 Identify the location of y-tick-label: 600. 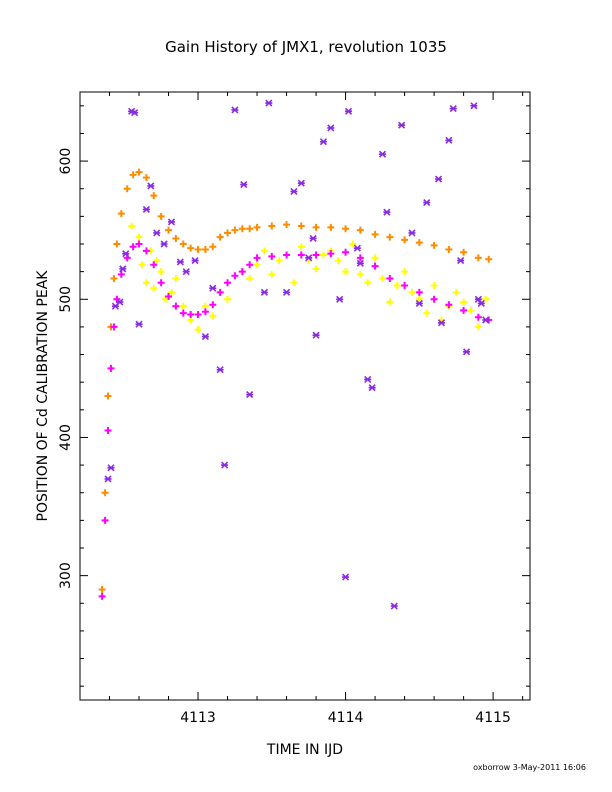
(66, 161).